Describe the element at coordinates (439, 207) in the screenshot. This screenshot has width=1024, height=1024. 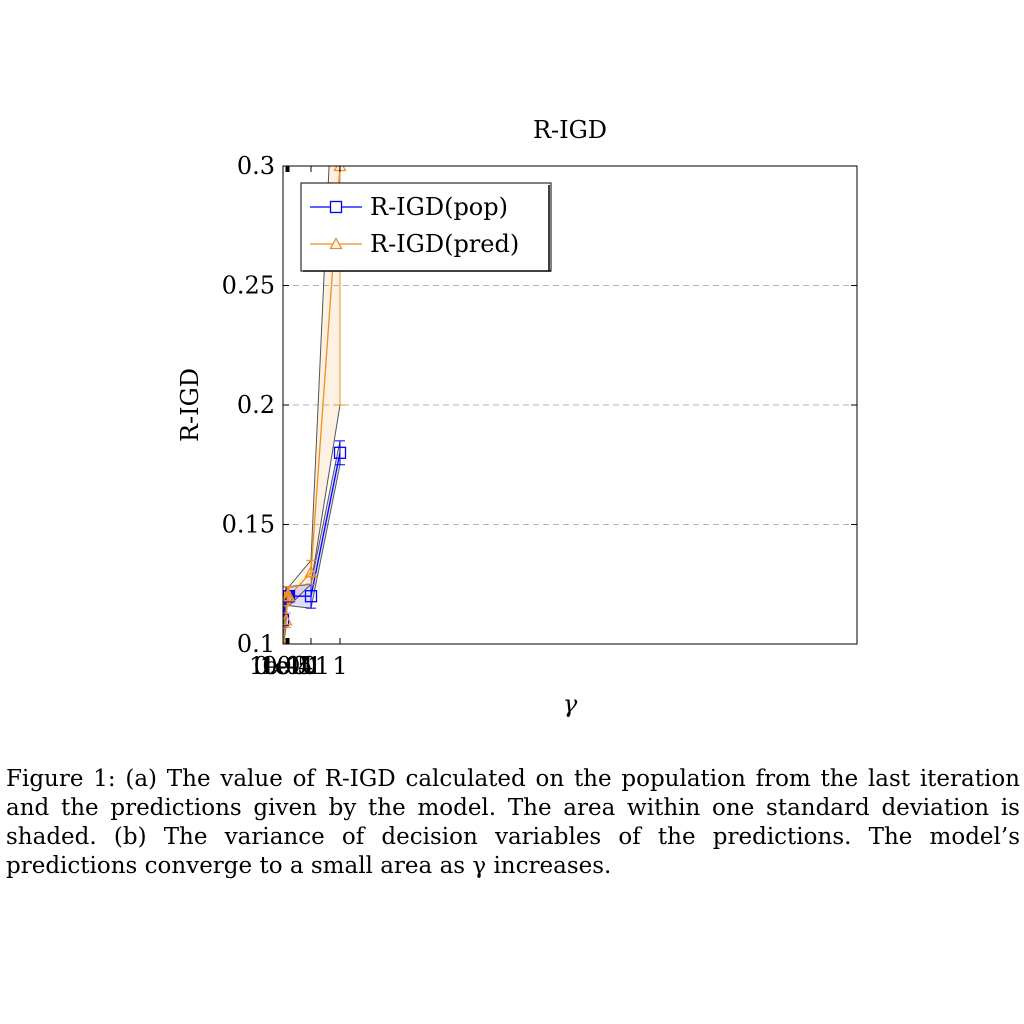
I see `legend-label: R-IGD(pop)` at that location.